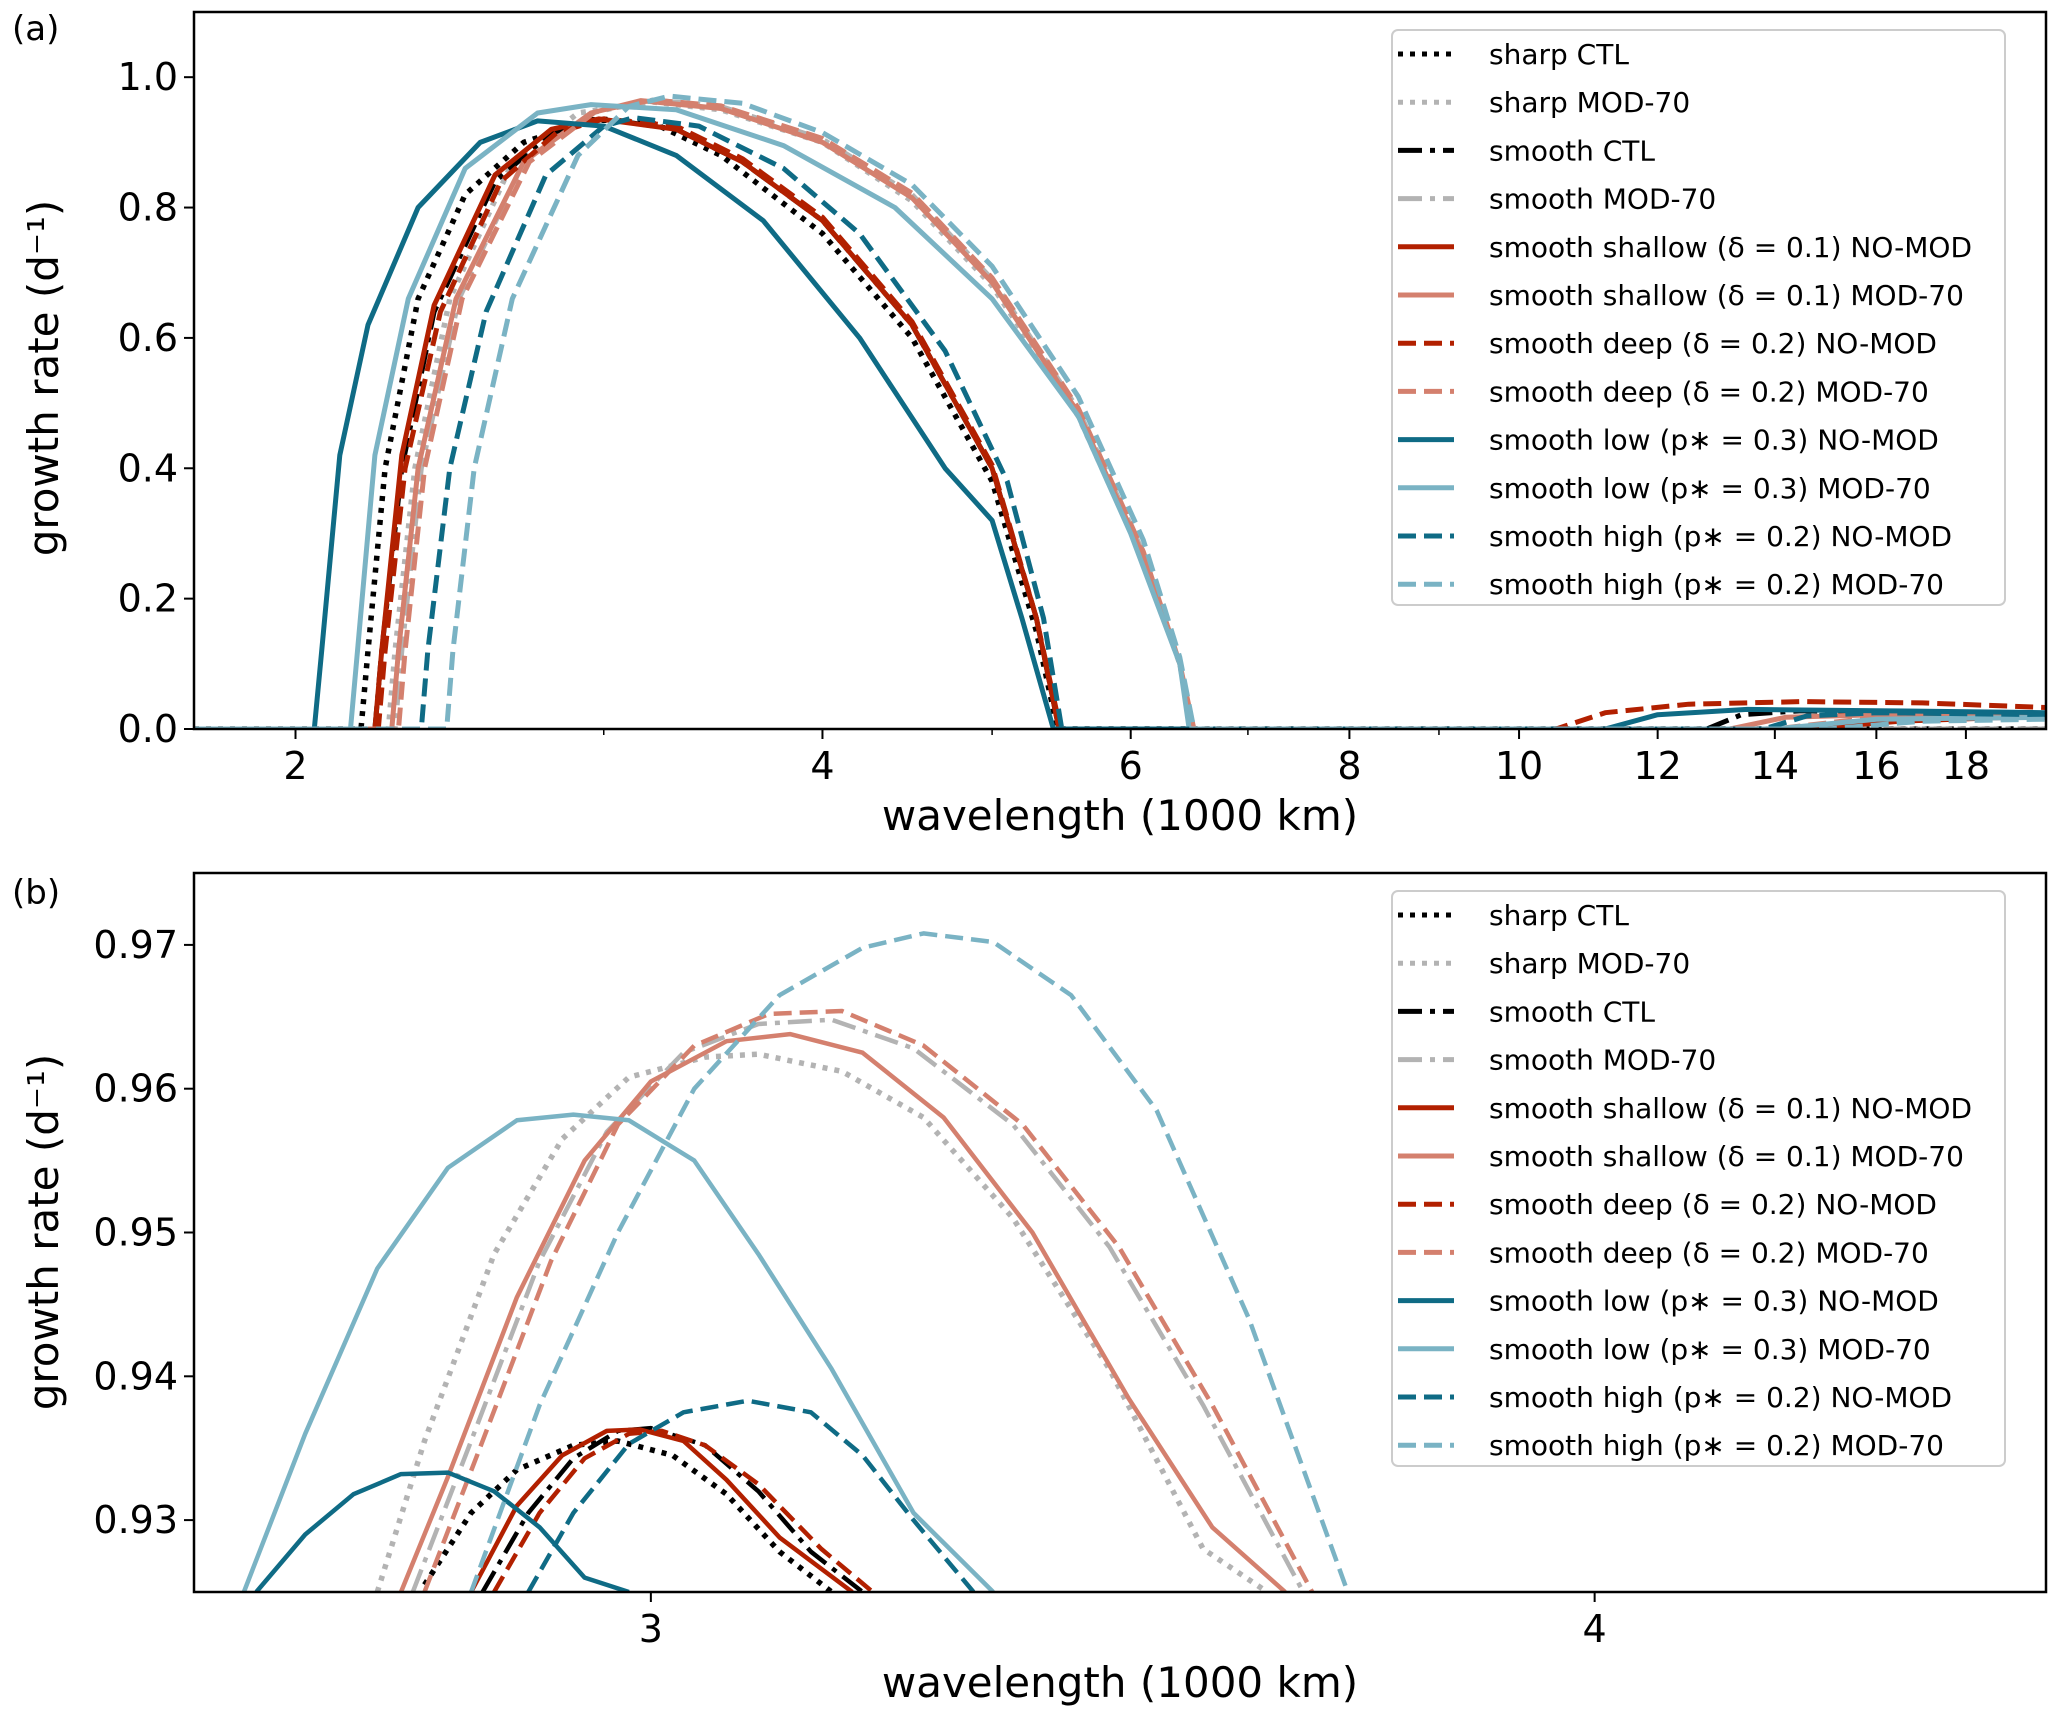 This screenshot has height=1715, width=2067. Describe the element at coordinates (135, 945) in the screenshot. I see `y-tick-label: 0.97` at that location.